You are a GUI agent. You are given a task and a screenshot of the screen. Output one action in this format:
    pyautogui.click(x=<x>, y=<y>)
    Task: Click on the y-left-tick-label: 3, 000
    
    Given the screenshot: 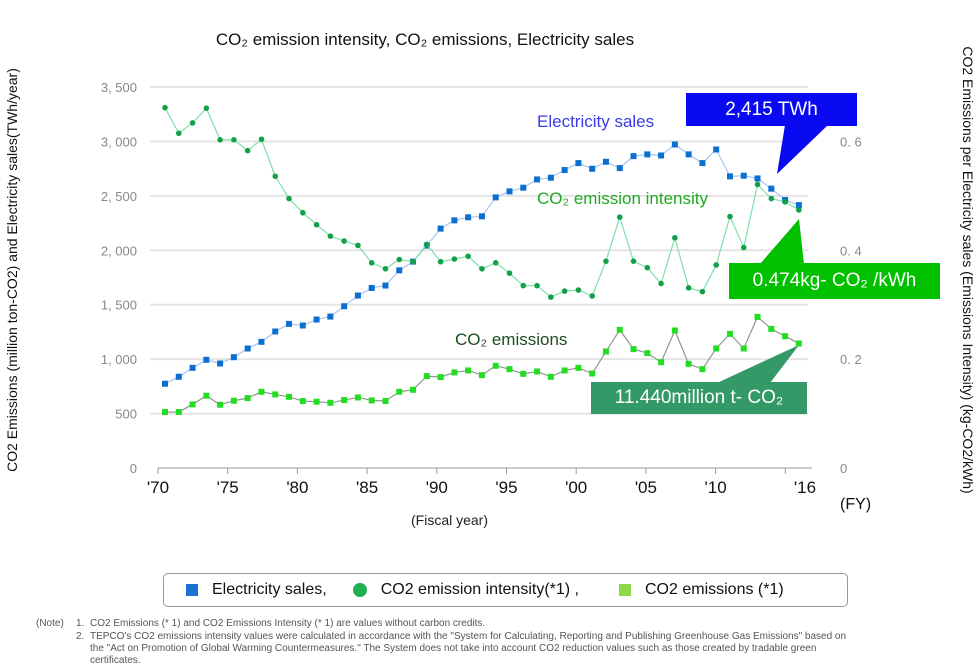 What is the action you would take?
    pyautogui.click(x=119, y=141)
    